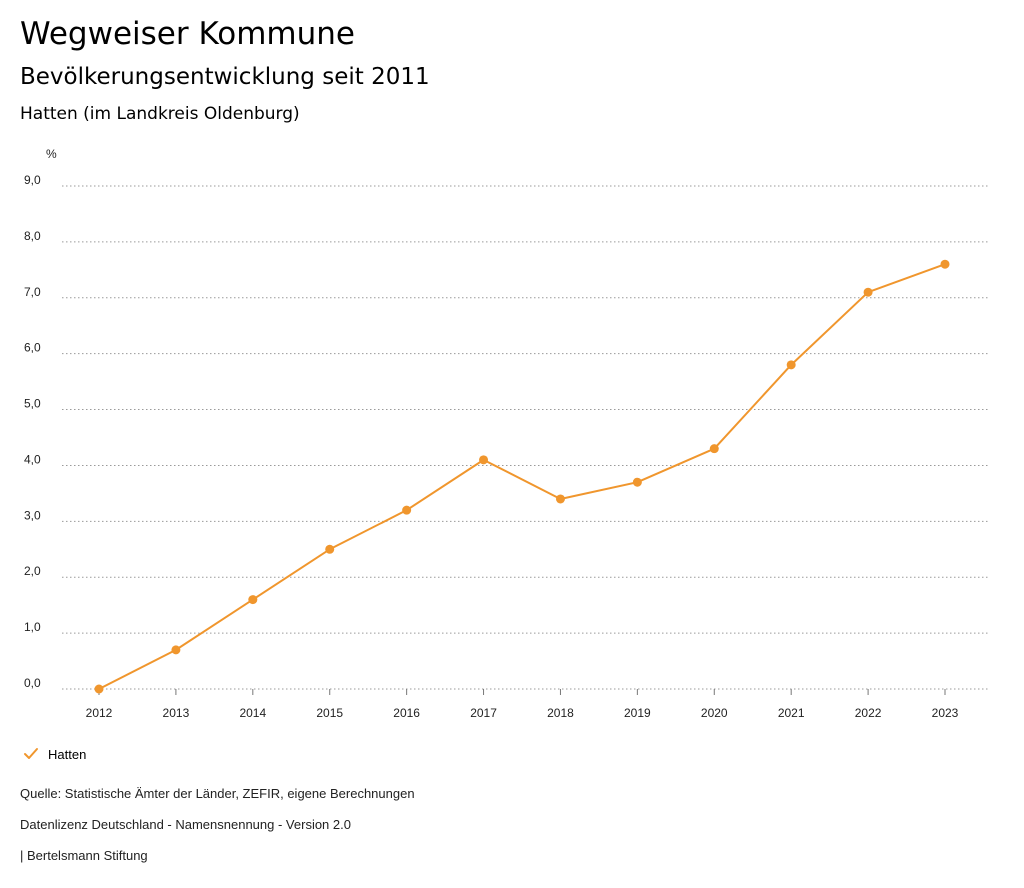  What do you see at coordinates (99, 713) in the screenshot?
I see `x-tick-label: 2012` at bounding box center [99, 713].